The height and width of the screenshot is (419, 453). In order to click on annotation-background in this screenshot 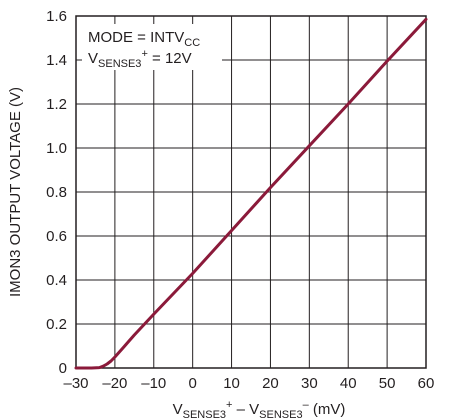, I will do `click(152, 47)`.